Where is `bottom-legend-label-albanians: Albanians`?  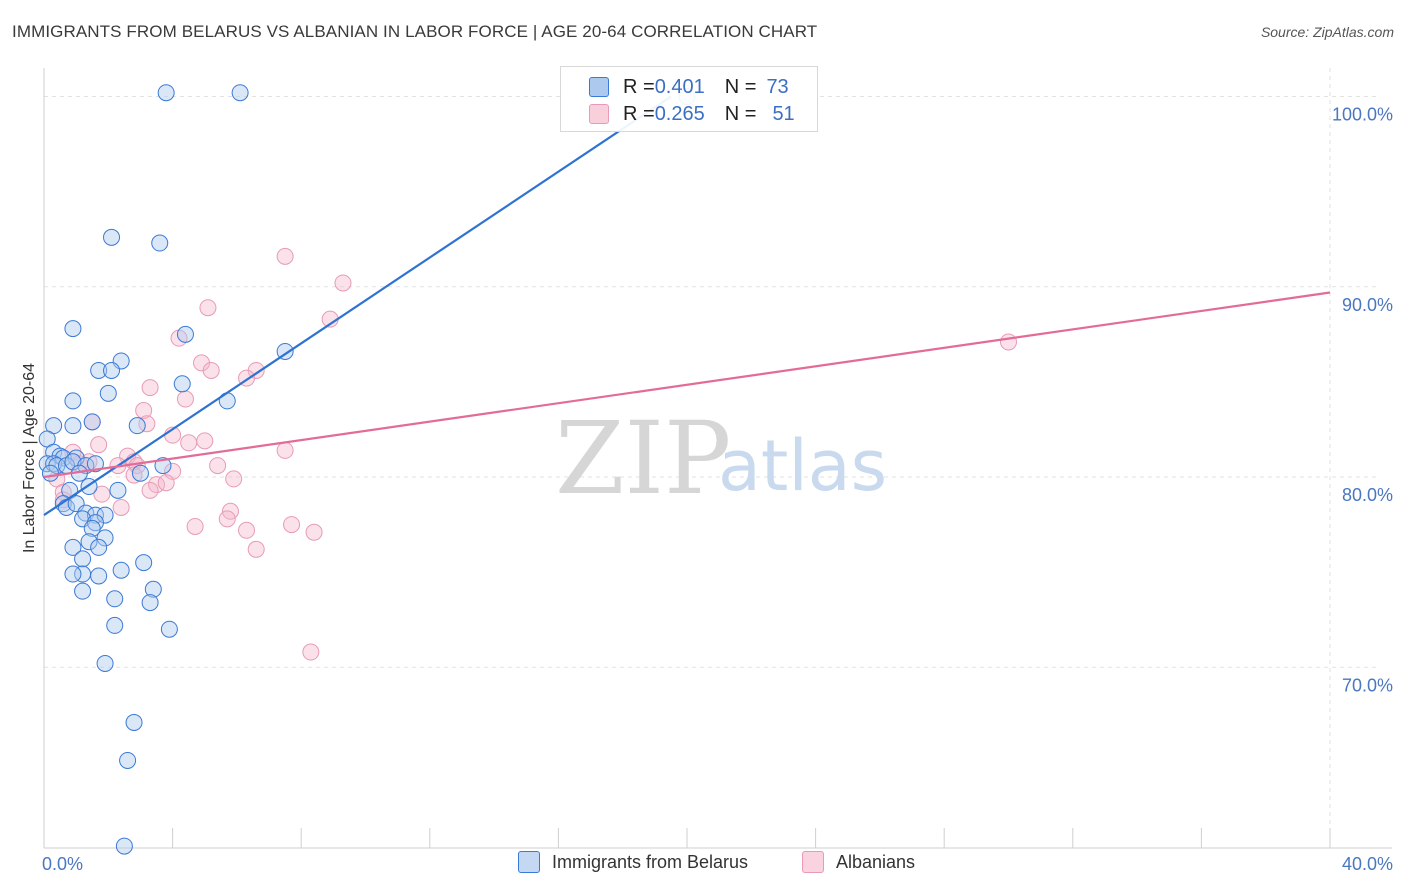 bottom-legend-label-albanians: Albanians is located at coordinates (876, 861).